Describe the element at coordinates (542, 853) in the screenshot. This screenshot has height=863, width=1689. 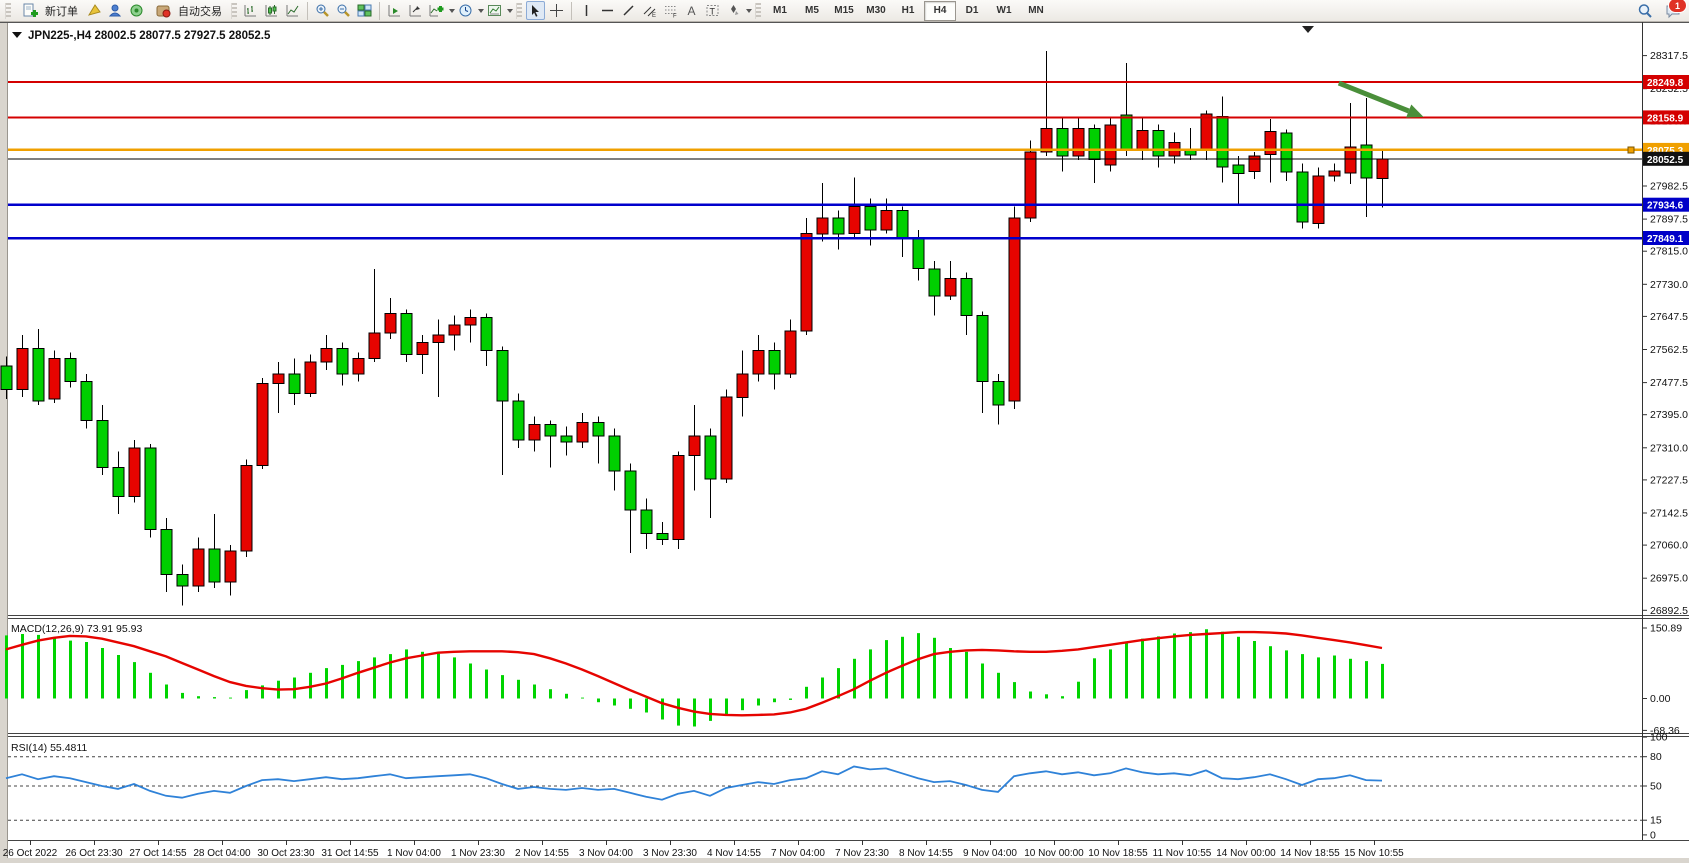
I see `svg-text: 2 Nov 14:55` at that location.